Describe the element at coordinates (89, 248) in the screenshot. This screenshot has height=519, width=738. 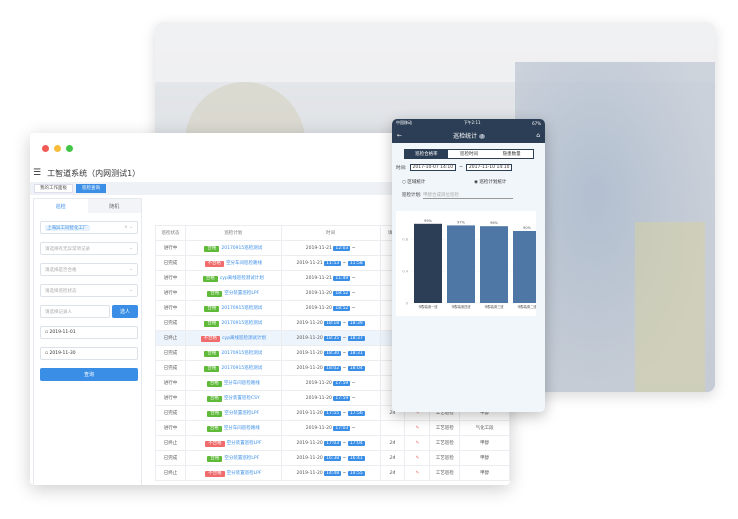
I see `abnormal-select: 请选择有无异常项记录 ⌄` at that location.